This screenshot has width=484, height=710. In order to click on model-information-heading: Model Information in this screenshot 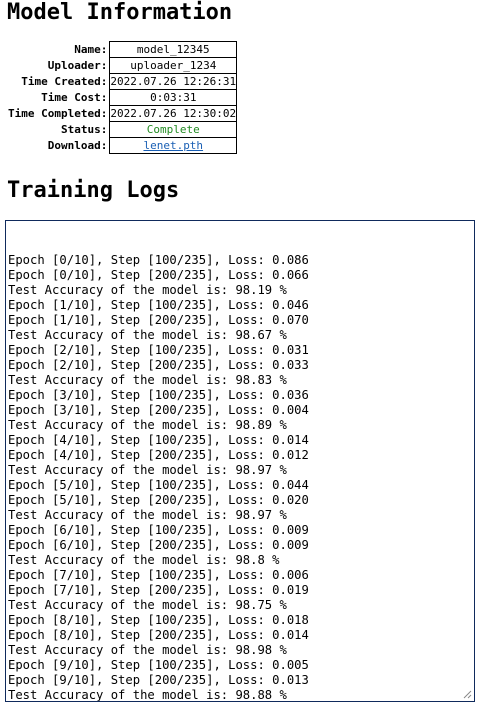, I will do `click(120, 12)`.